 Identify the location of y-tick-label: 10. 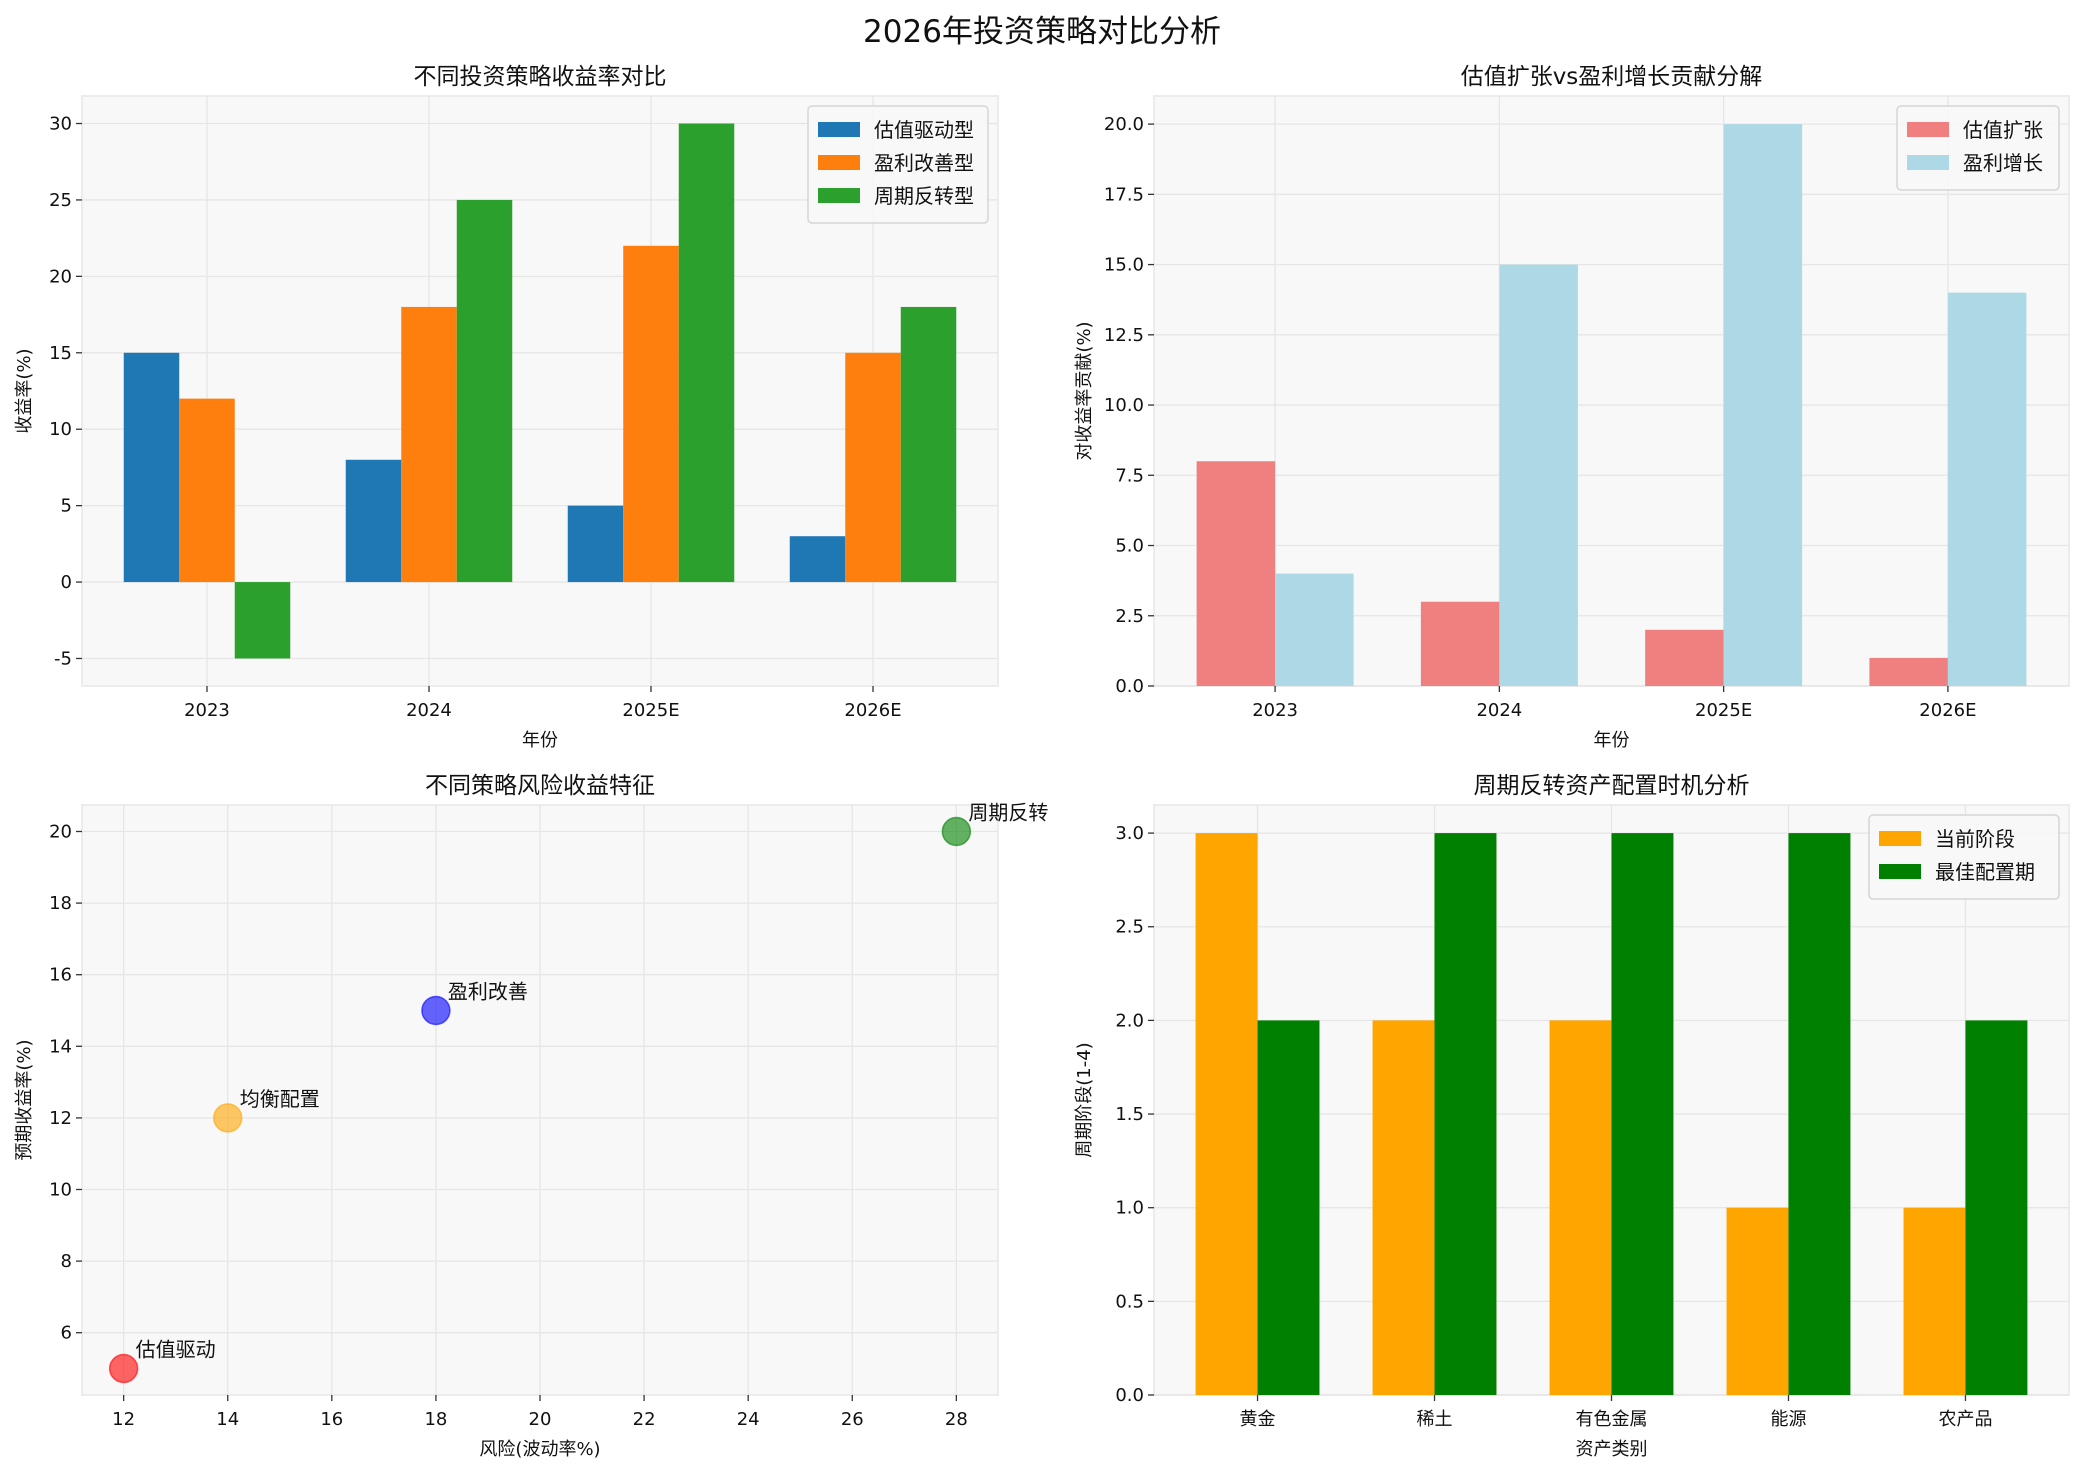
(60, 429).